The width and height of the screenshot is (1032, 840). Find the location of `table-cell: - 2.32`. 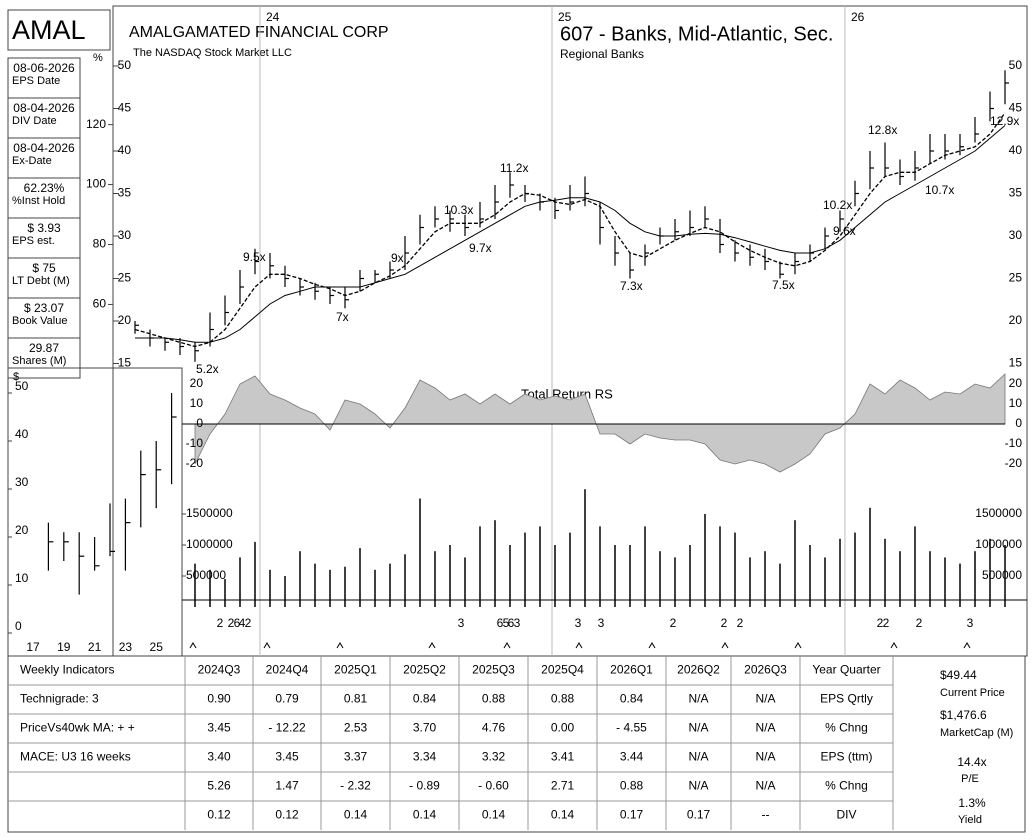

table-cell: - 2.32 is located at coordinates (355, 786).